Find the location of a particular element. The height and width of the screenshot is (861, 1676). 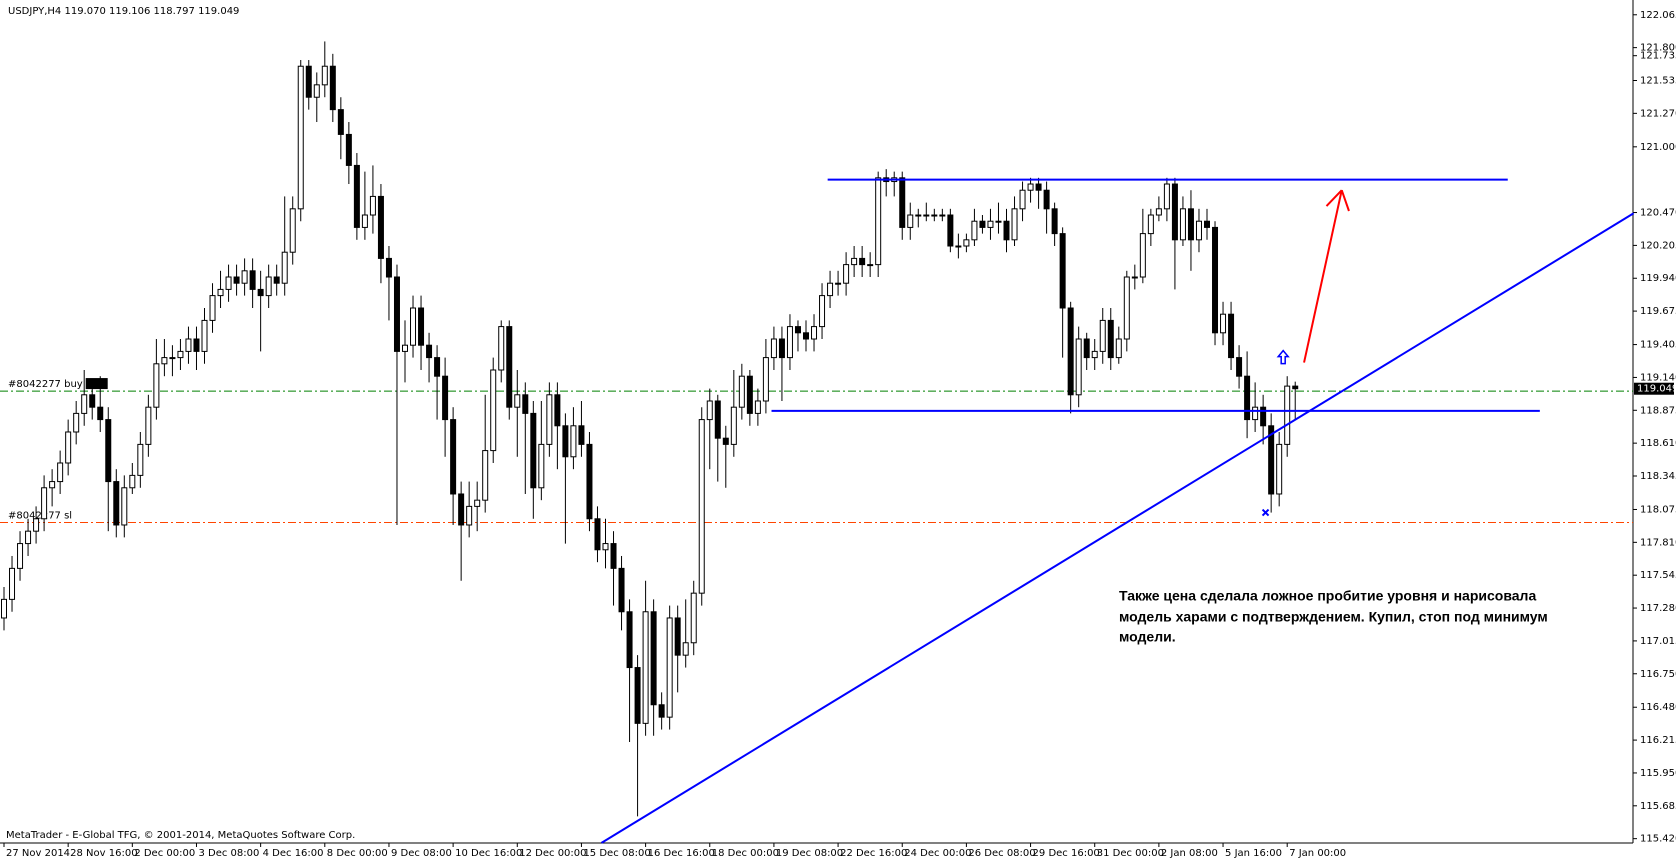

x-tick-label: 8 Dec 00:00 is located at coordinates (357, 853).